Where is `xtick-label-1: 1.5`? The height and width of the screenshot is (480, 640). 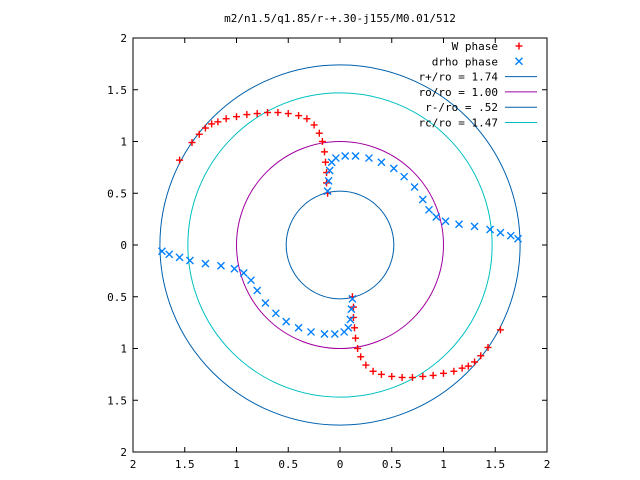
xtick-label-1: 1.5 is located at coordinates (185, 464).